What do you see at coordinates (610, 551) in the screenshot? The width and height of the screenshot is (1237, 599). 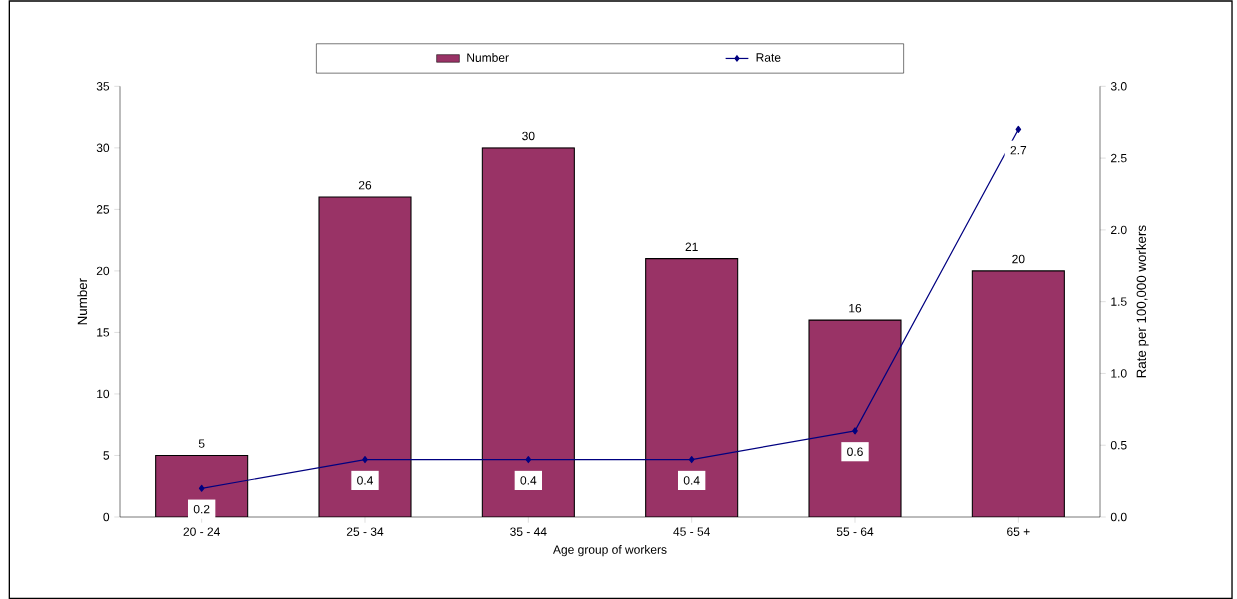 I see `x-axis-title: Age group of workers` at bounding box center [610, 551].